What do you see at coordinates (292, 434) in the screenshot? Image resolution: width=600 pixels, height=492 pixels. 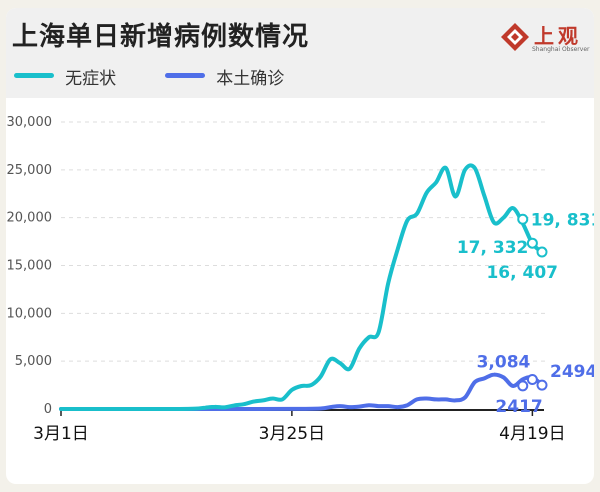 I see `x-tick-label-1: 3月25日` at bounding box center [292, 434].